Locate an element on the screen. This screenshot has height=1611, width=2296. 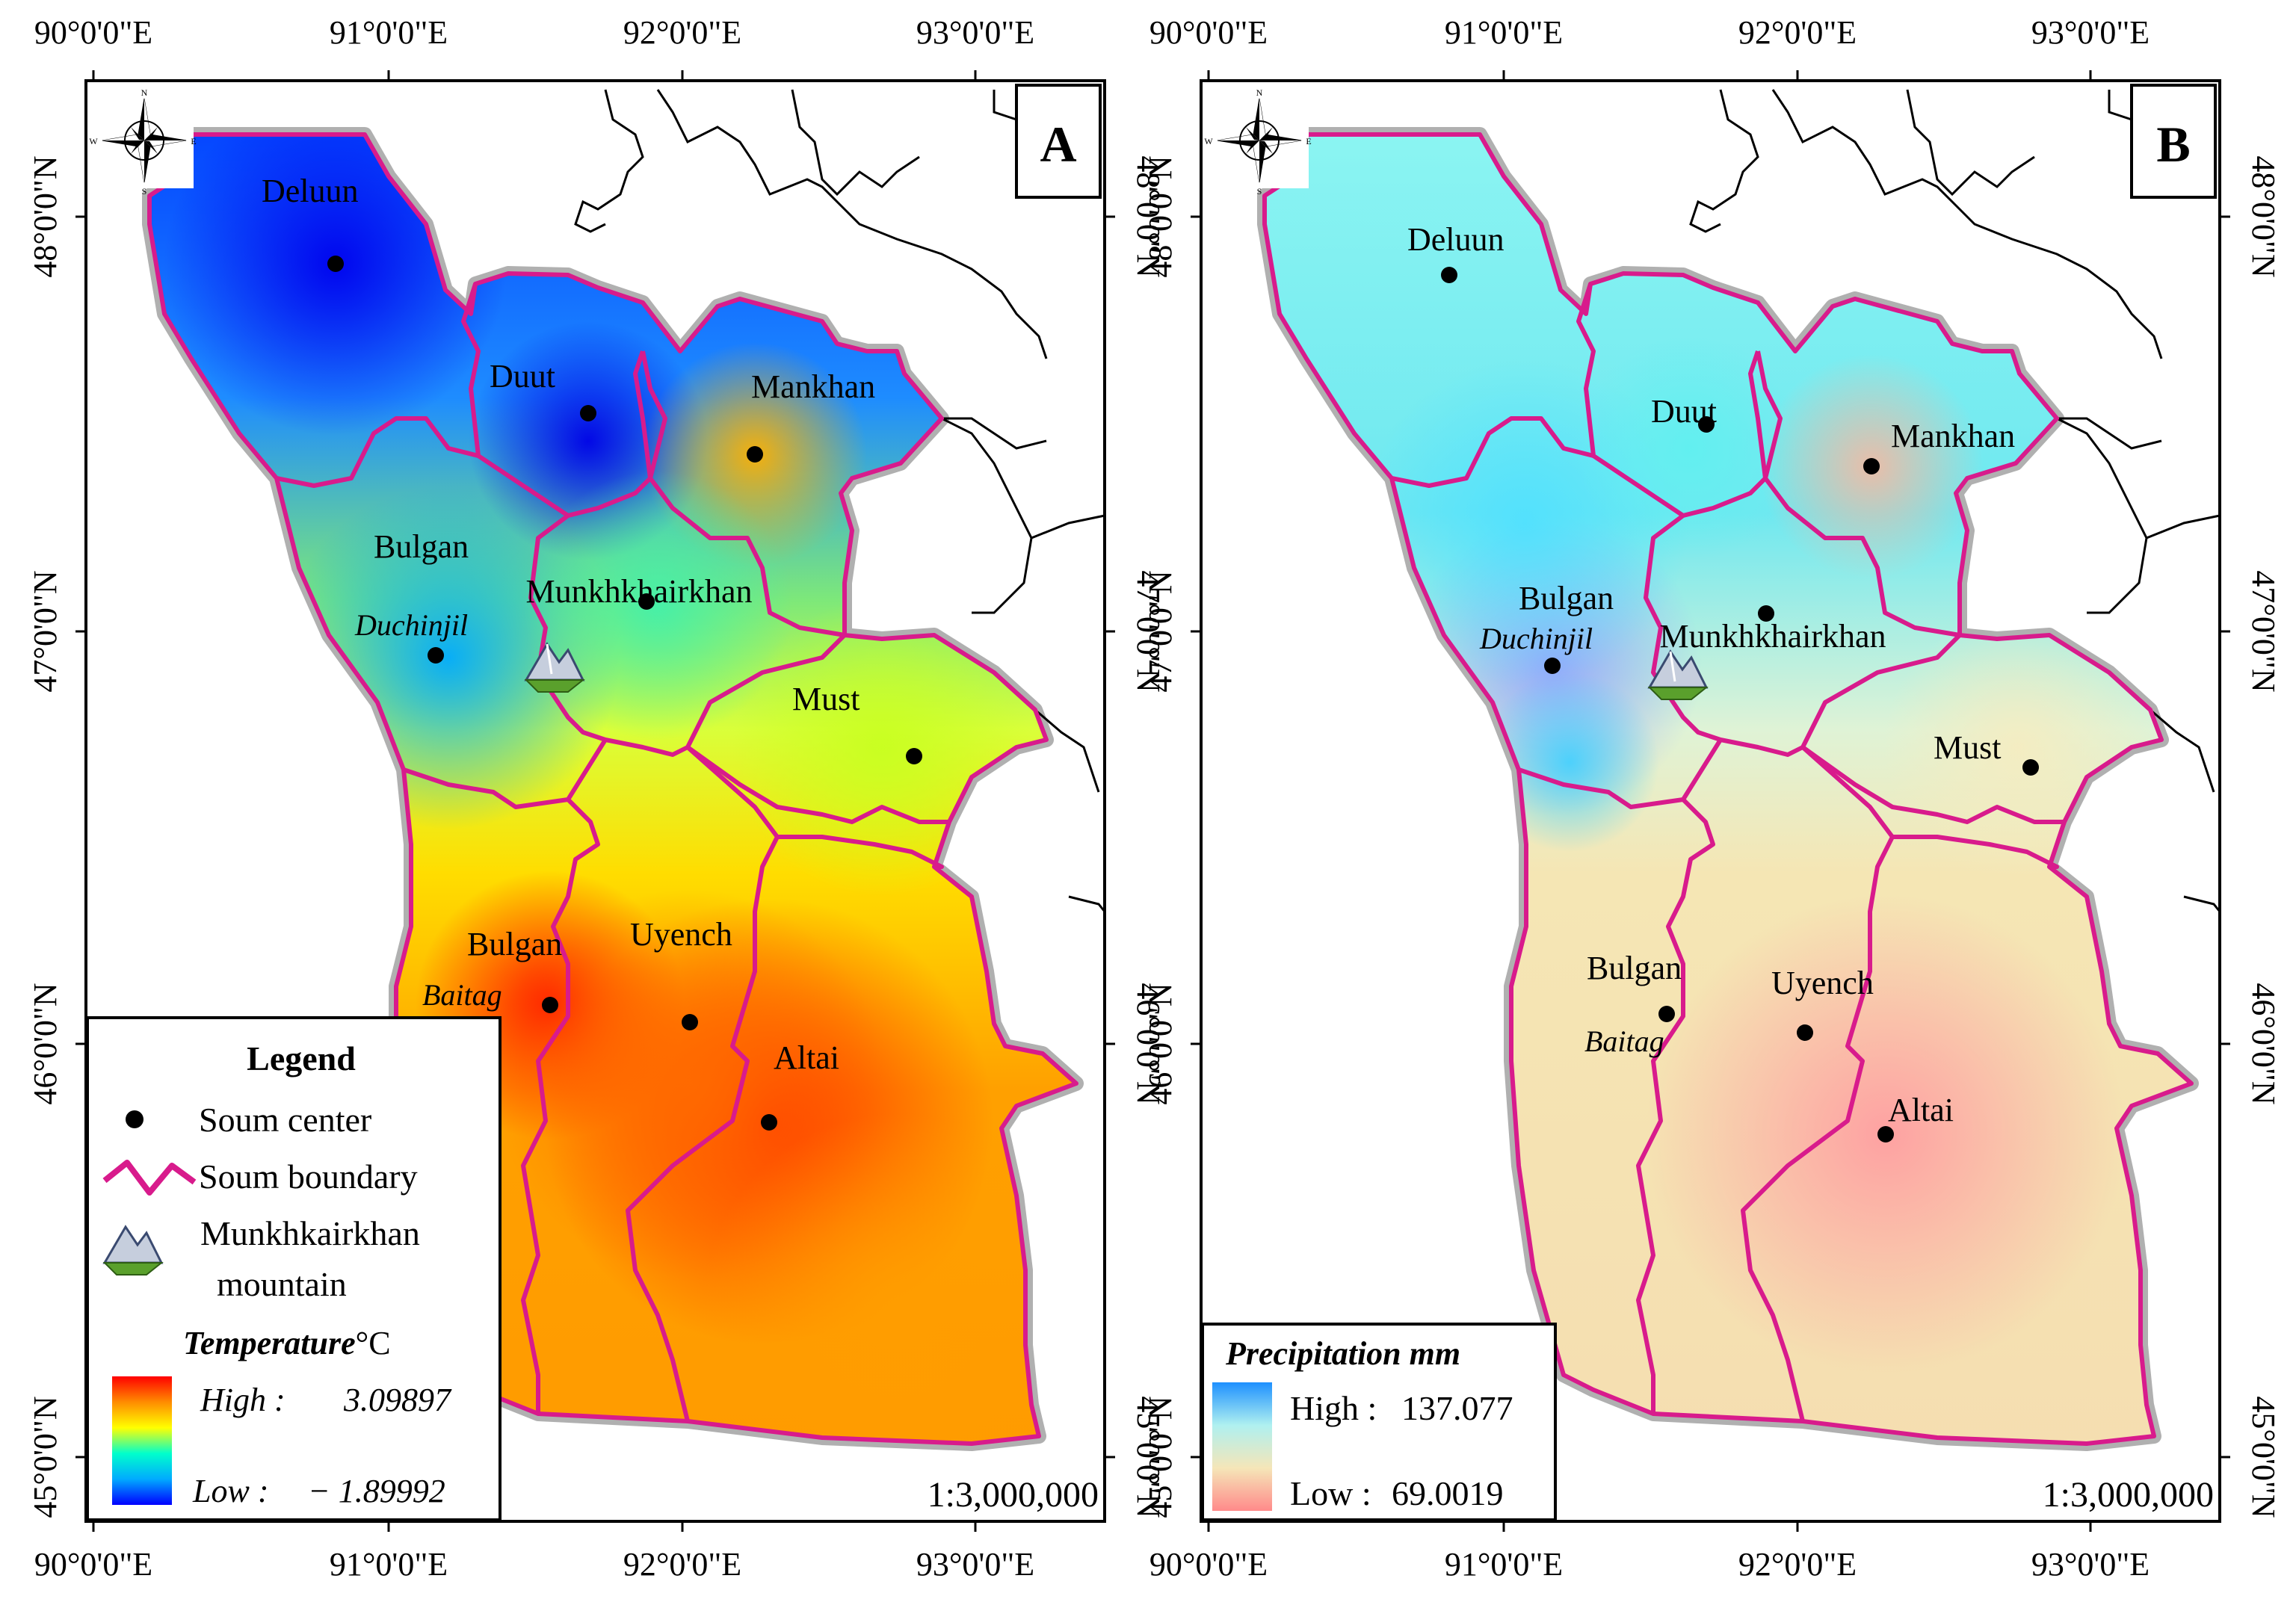
legend-item: Munkhkairkhan is located at coordinates (310, 1233).